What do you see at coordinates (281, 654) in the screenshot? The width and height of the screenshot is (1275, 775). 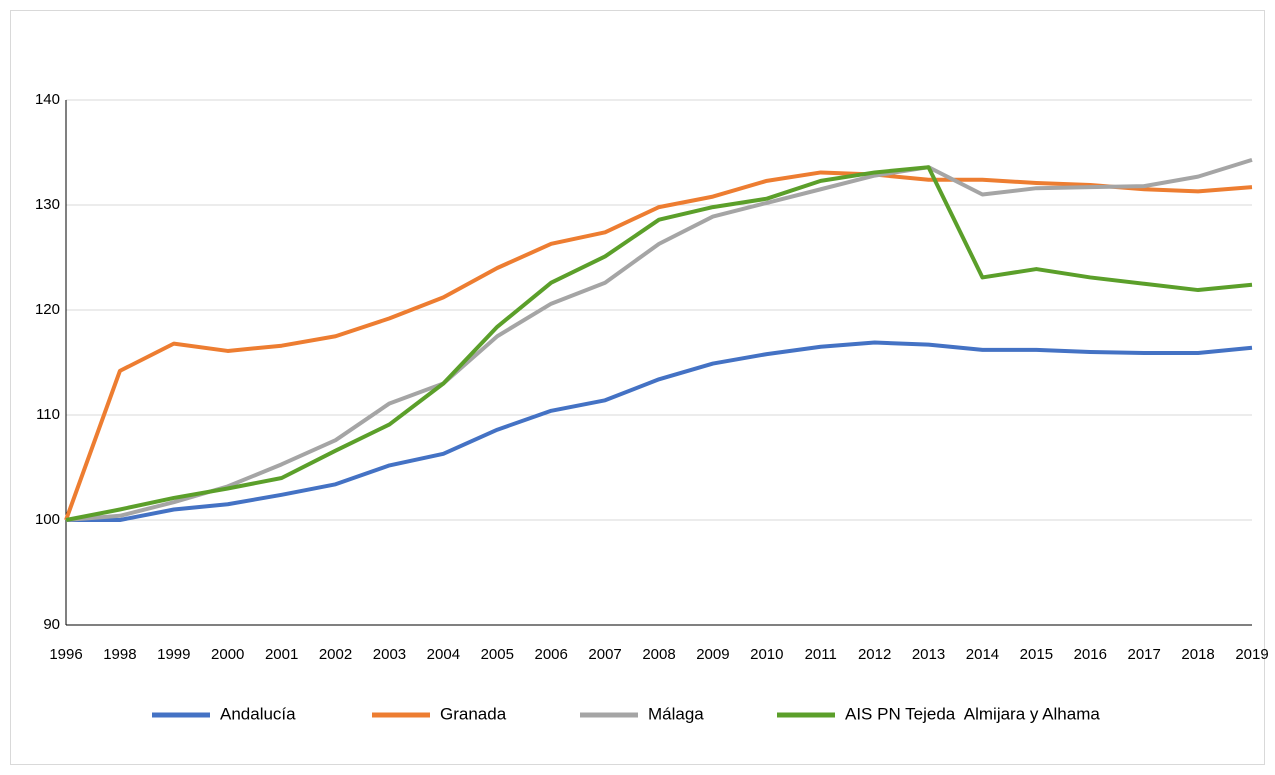 I see `x-tick-label: 2001` at bounding box center [281, 654].